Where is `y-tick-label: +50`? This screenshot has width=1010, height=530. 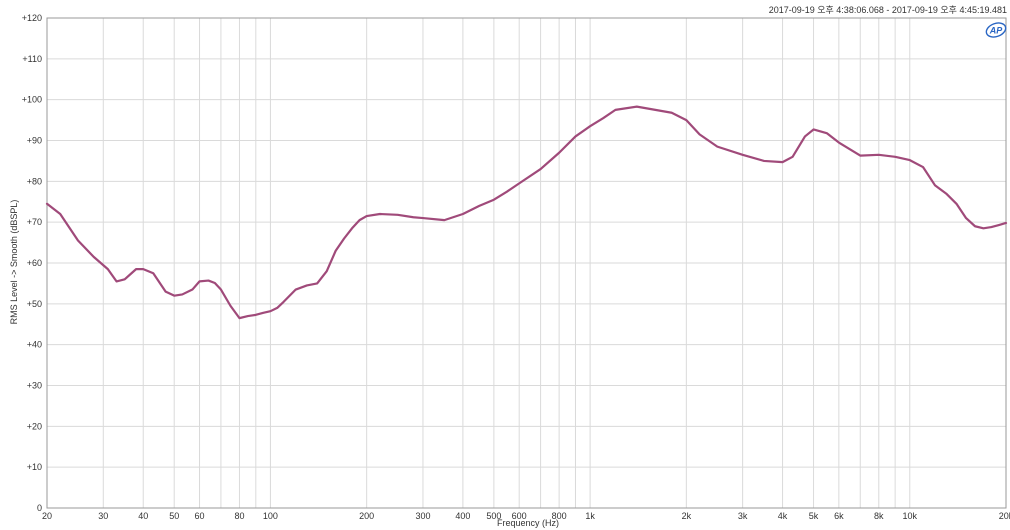 y-tick-label: +50 is located at coordinates (34, 304).